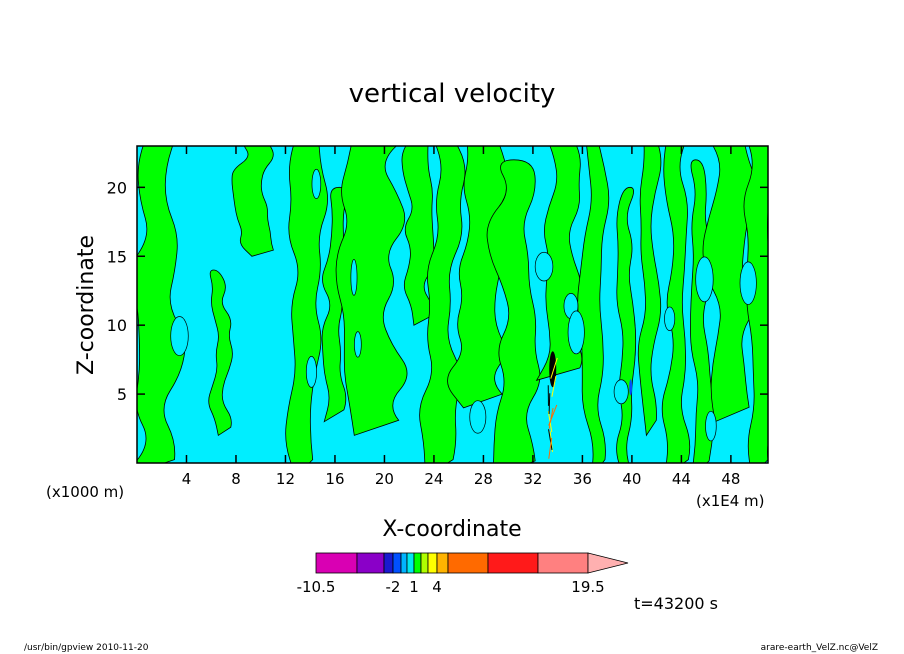 The width and height of the screenshot is (904, 654). What do you see at coordinates (433, 479) in the screenshot?
I see `x-tick-label: 24` at bounding box center [433, 479].